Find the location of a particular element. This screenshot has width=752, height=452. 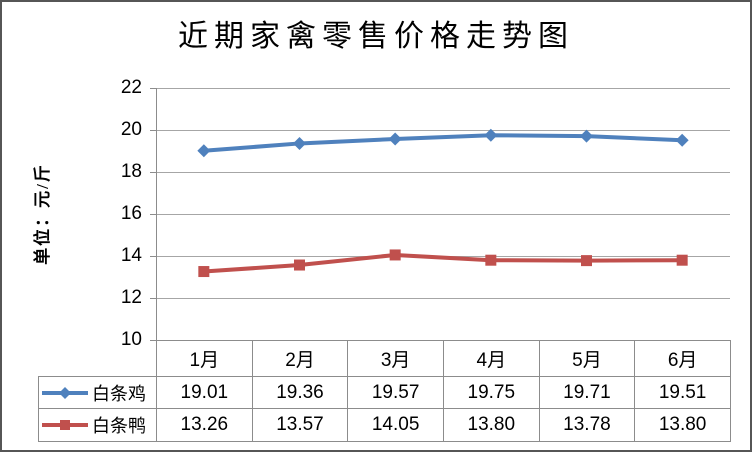

month-header: 5月 is located at coordinates (587, 358).